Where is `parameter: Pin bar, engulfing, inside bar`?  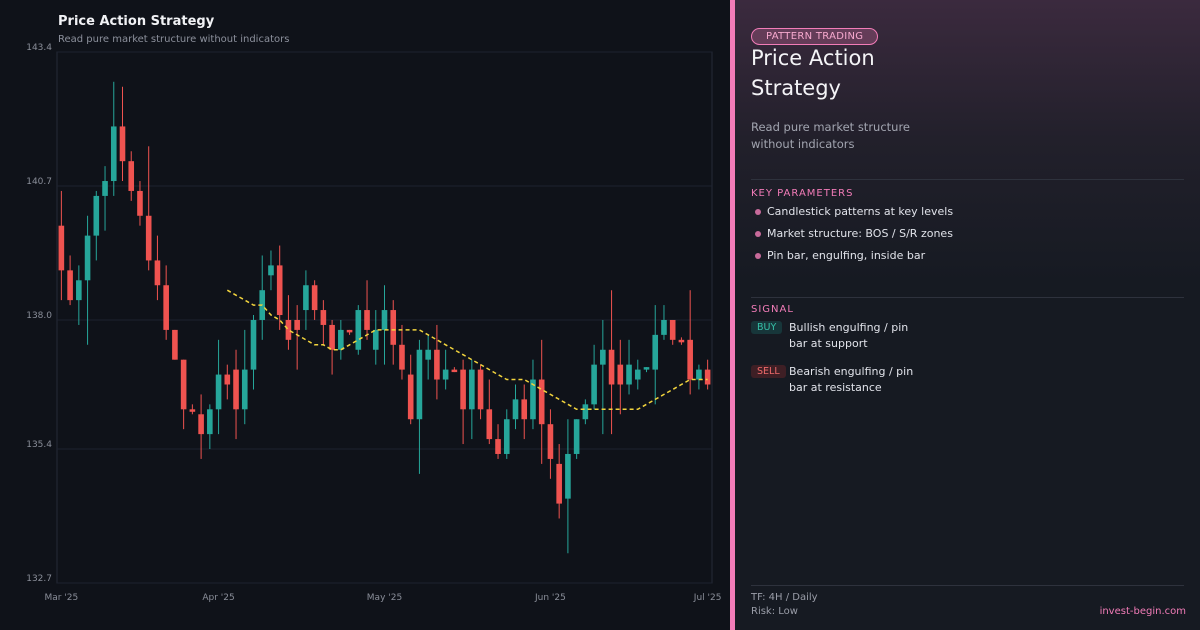 parameter: Pin bar, engulfing, inside bar is located at coordinates (846, 255).